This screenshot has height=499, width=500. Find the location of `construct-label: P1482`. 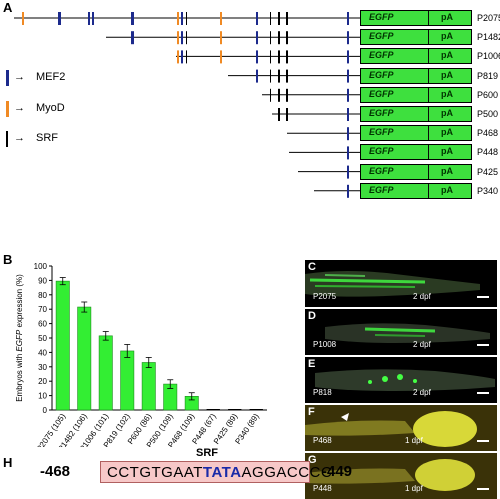

construct-label: P1482 is located at coordinates (488, 37).